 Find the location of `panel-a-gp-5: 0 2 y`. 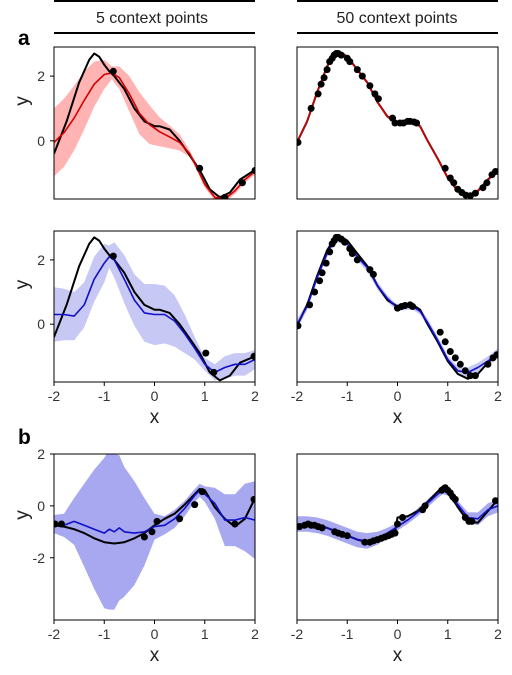

panel-a-gp-5: 0 2 y is located at coordinates (134, 123).